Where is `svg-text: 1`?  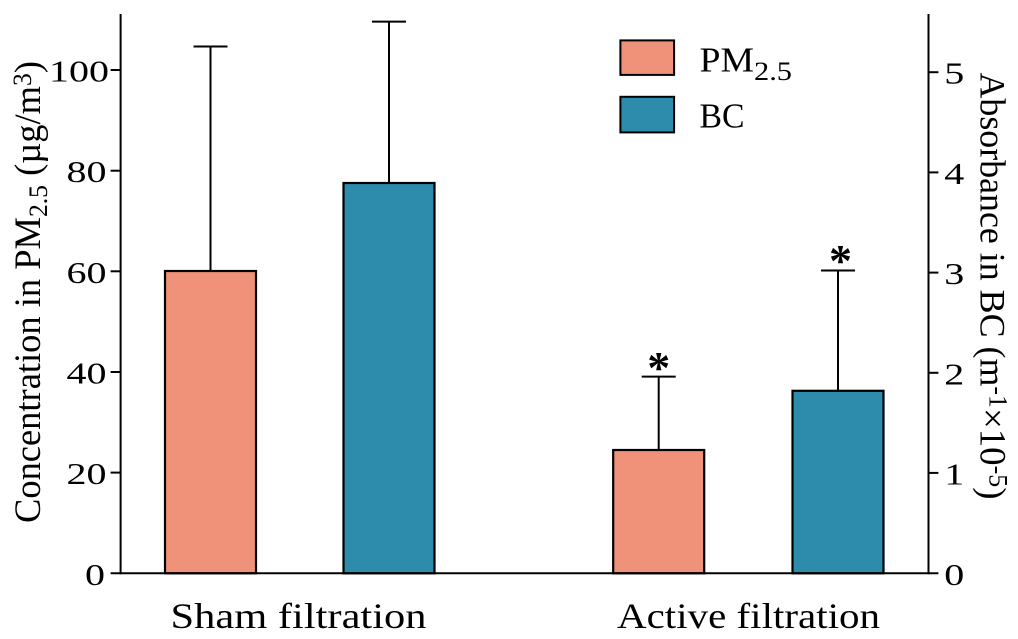
svg-text: 1 is located at coordinates (954, 473).